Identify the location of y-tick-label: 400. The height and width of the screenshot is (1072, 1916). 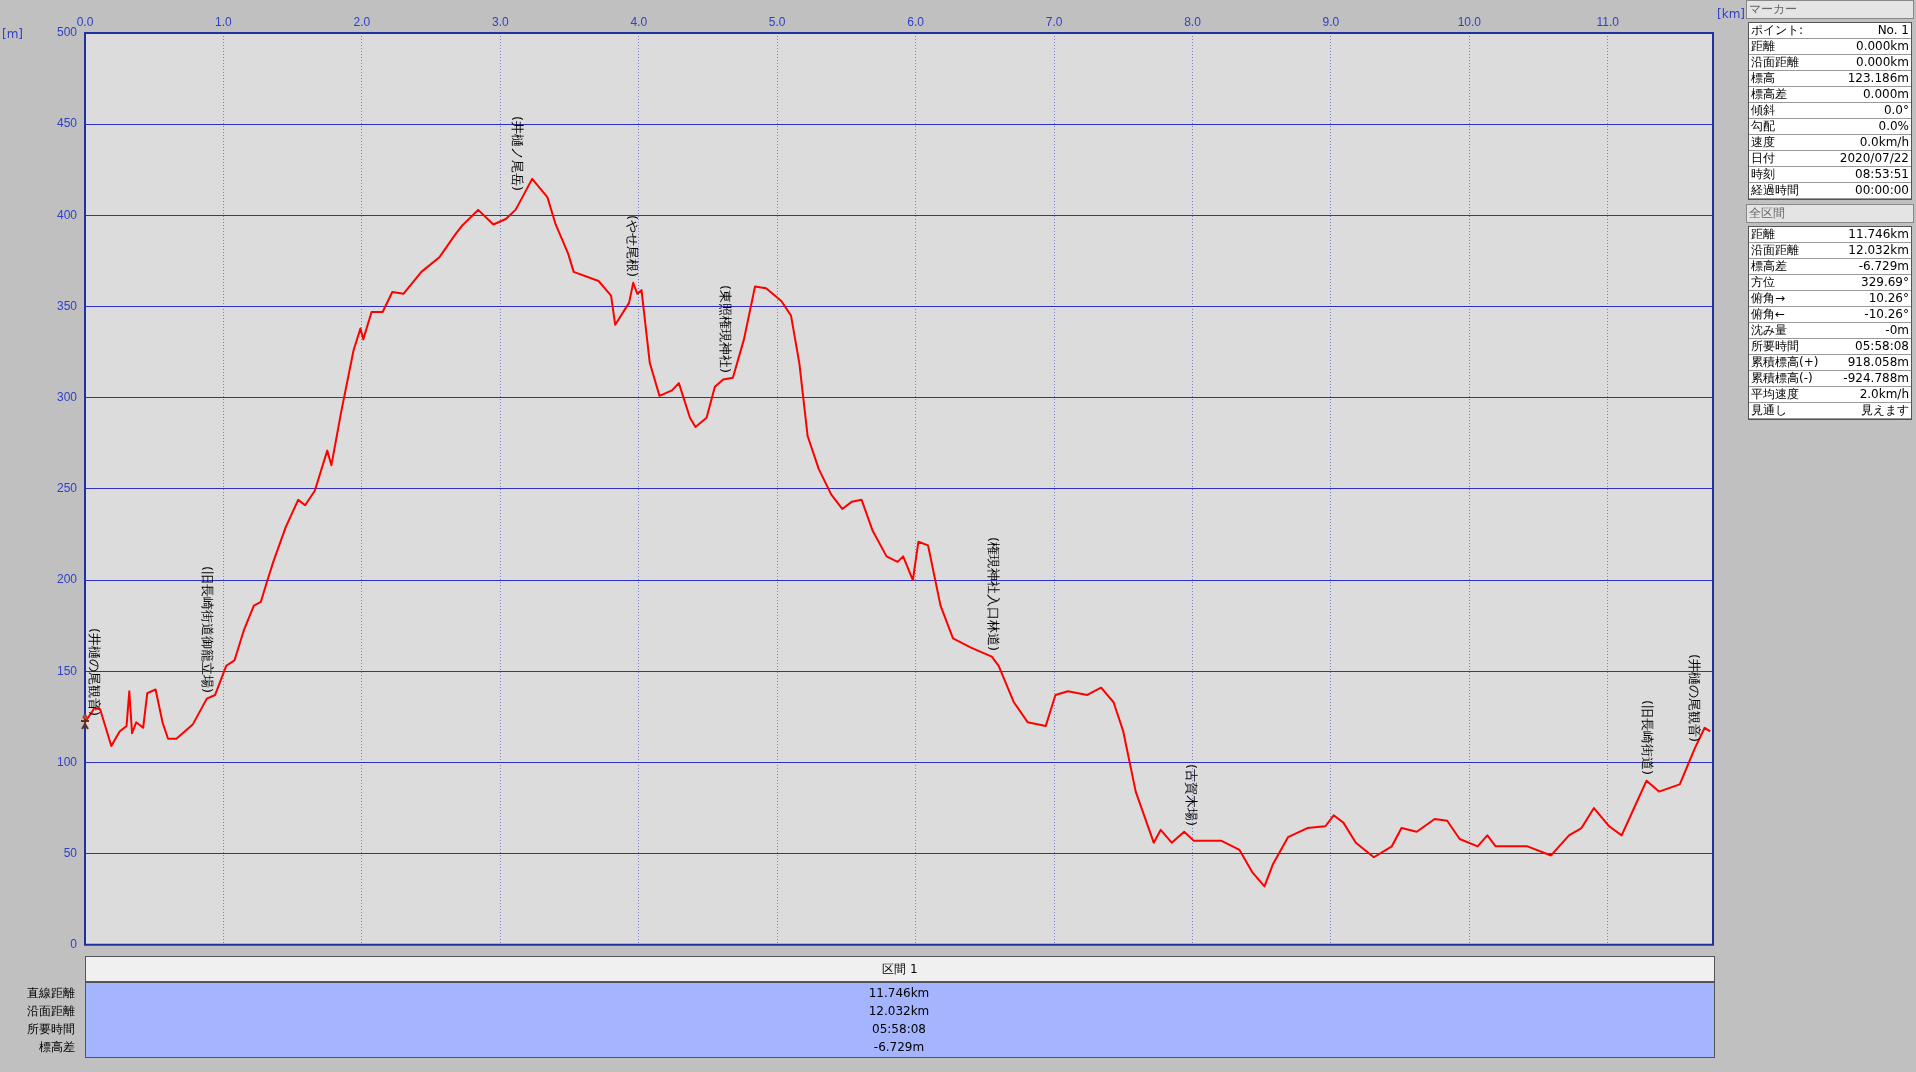
(67, 214).